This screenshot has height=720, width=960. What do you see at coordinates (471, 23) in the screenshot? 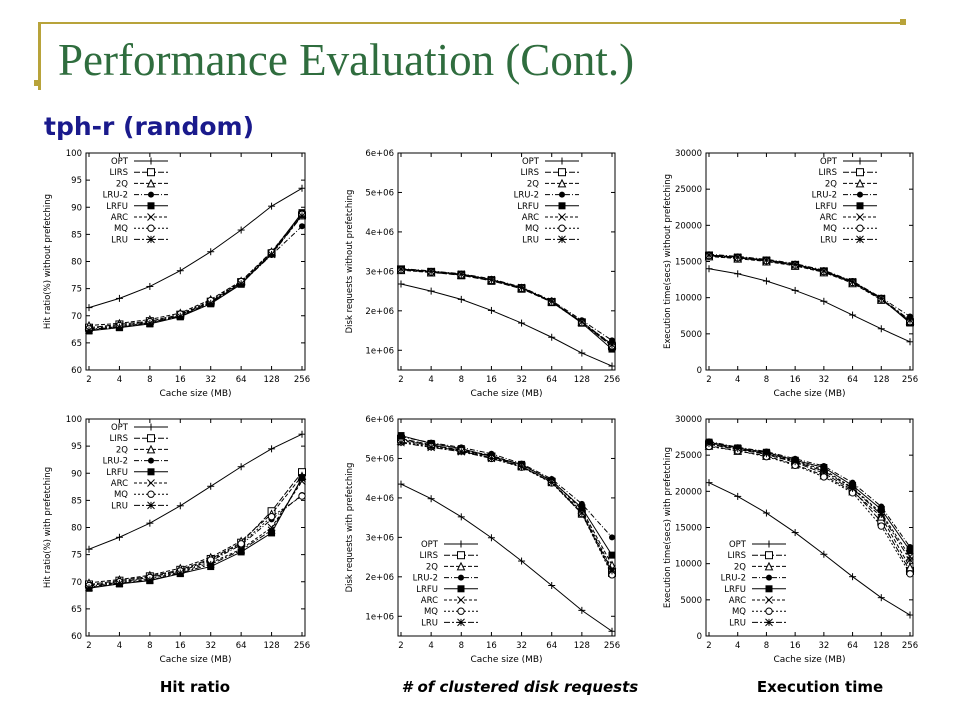
I see `title-accent-horizontal-bar` at bounding box center [471, 23].